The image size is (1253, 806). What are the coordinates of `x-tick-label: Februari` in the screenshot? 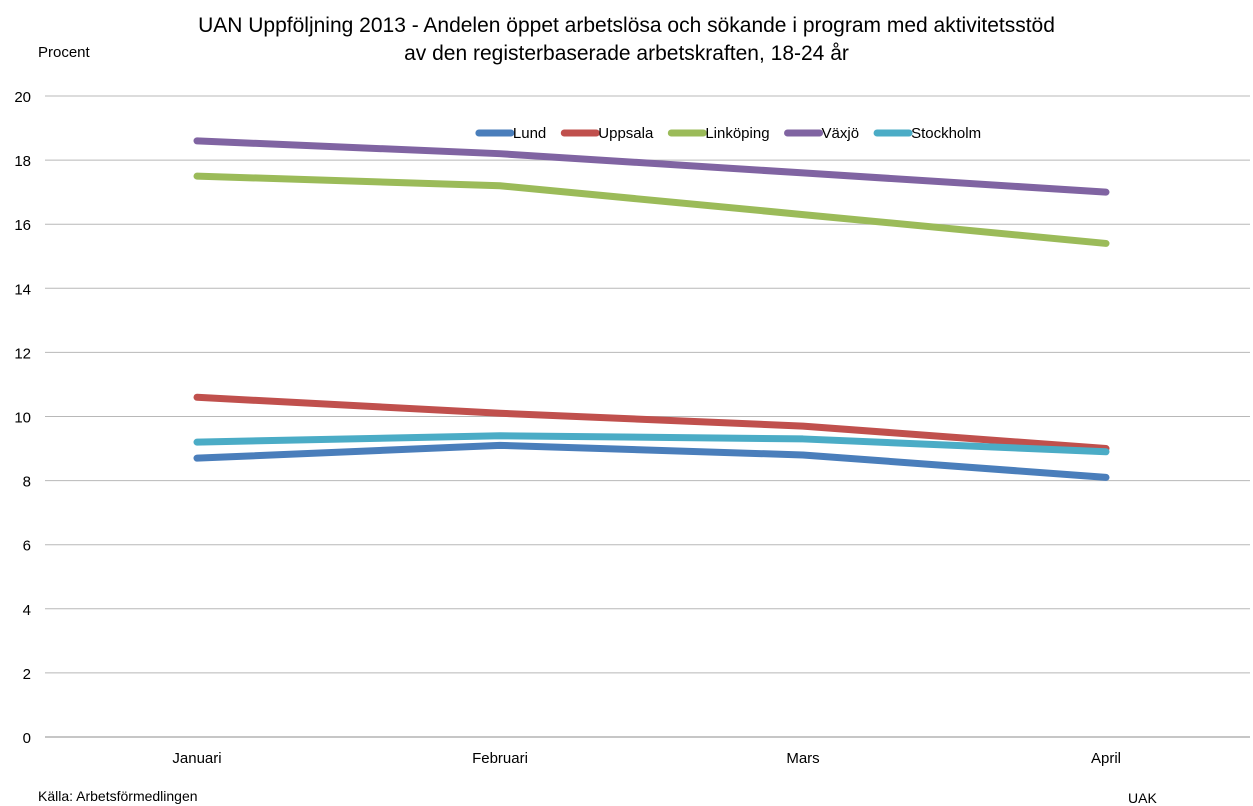 It's located at (500, 758).